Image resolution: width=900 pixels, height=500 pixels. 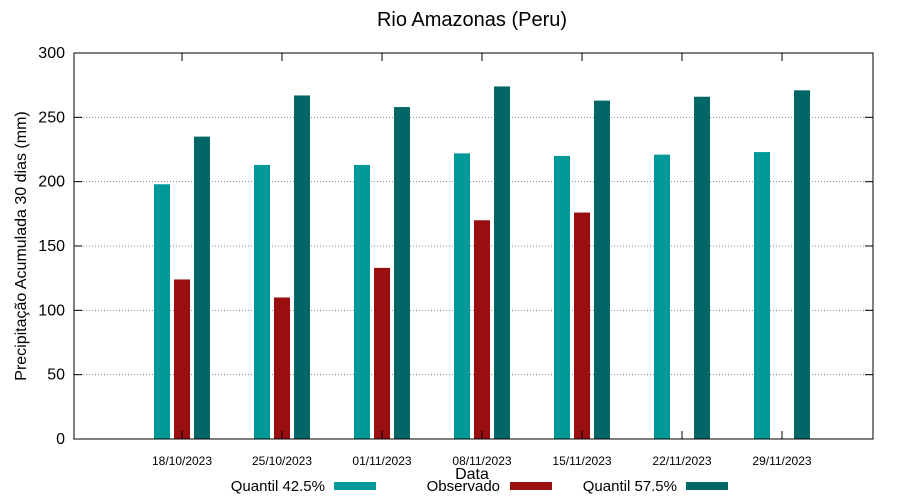 I want to click on x-tick-label: 08/11/2023, so click(x=481, y=461).